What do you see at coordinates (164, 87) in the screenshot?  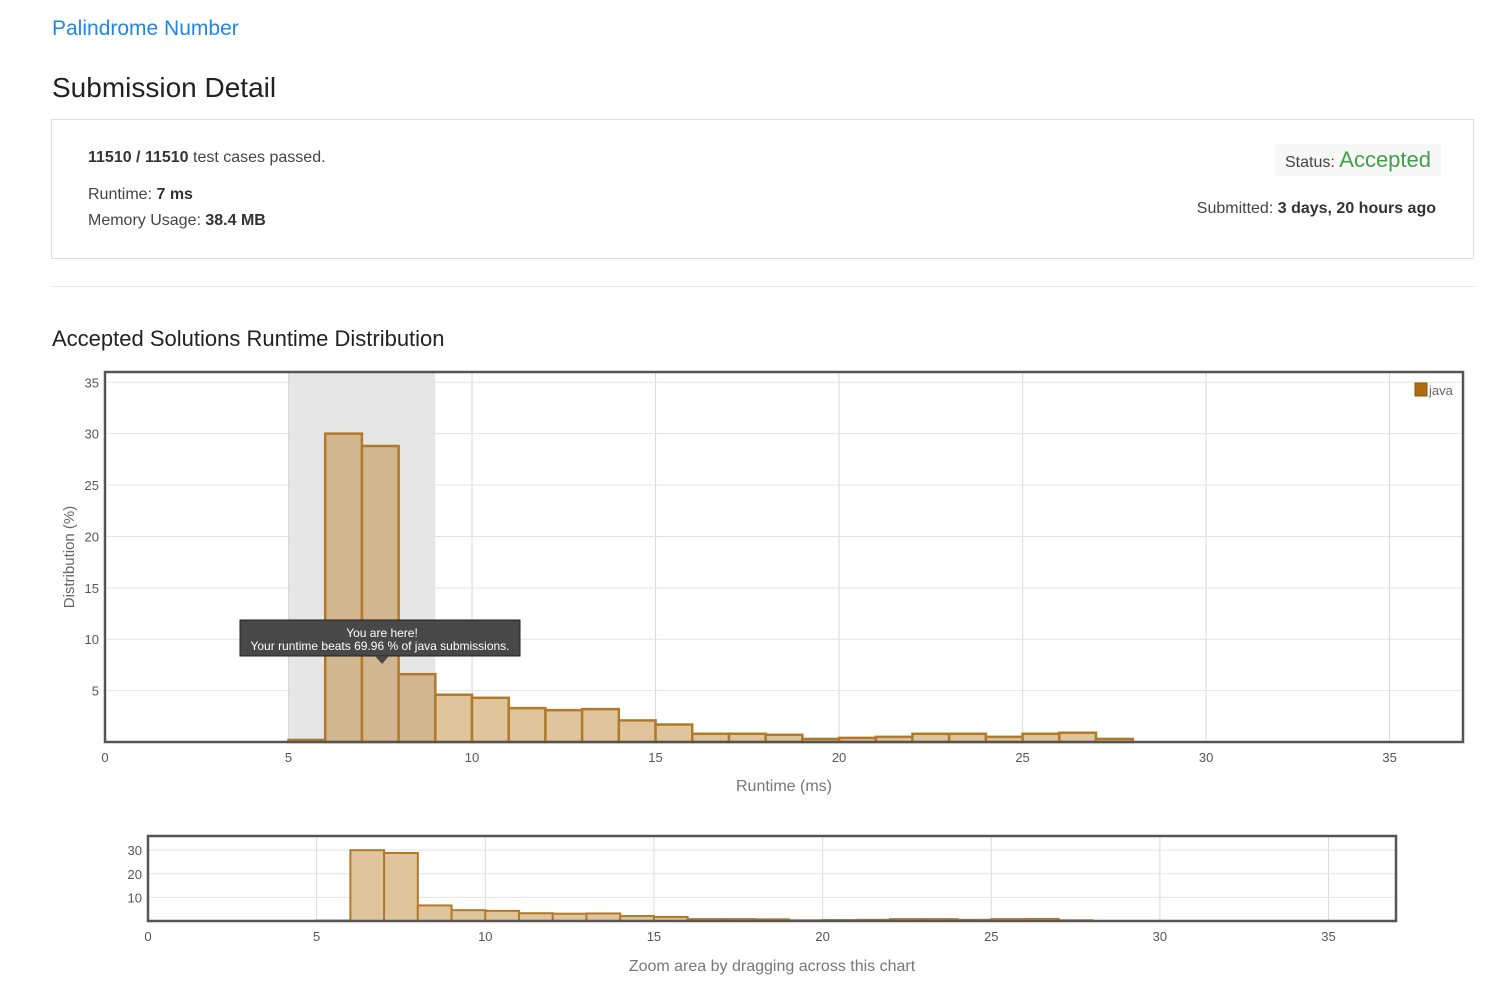 I see `page-title: Submission Detail` at bounding box center [164, 87].